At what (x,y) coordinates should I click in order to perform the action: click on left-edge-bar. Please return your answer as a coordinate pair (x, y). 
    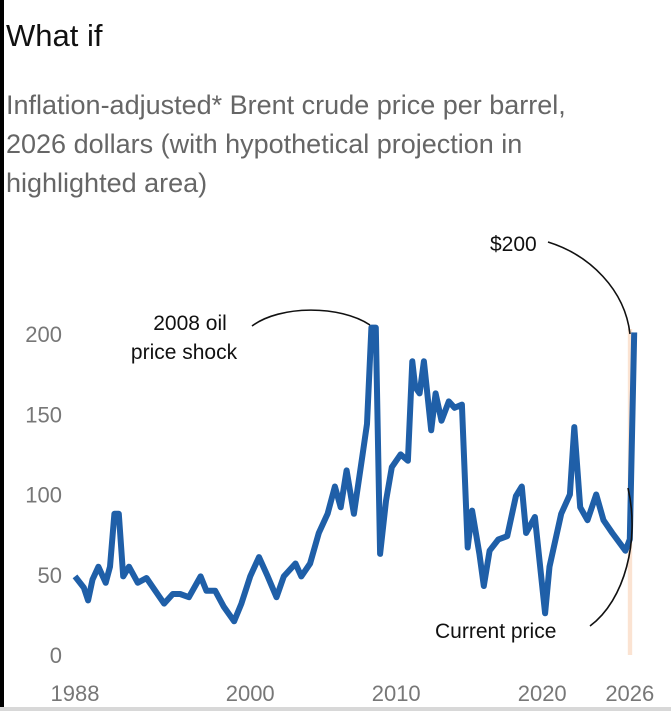
    Looking at the image, I should click on (2, 355).